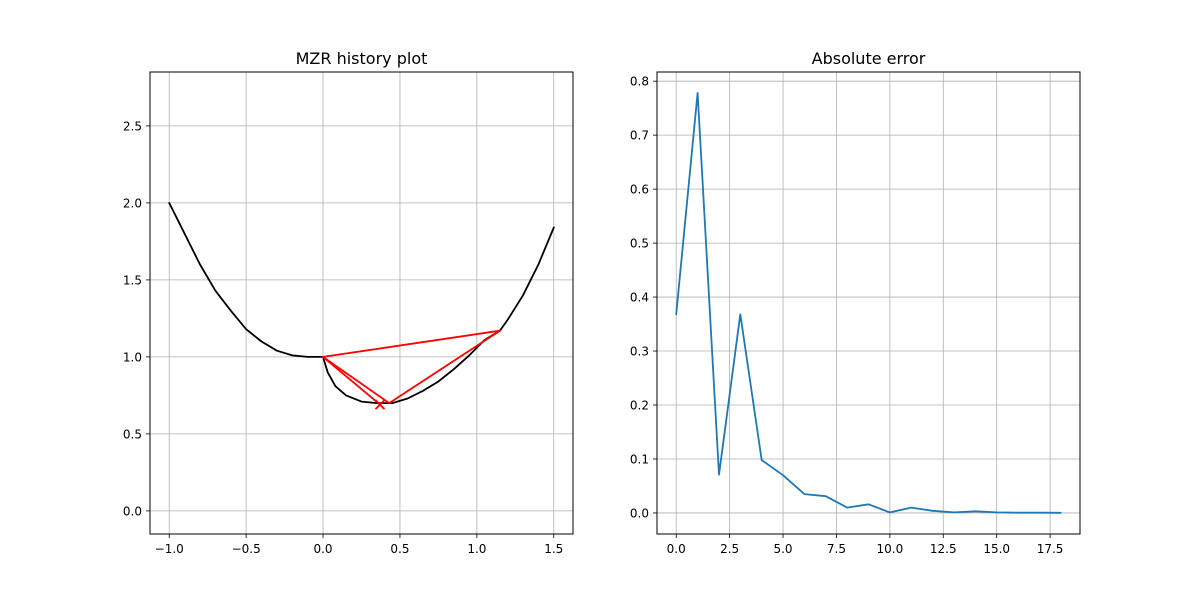  What do you see at coordinates (1050, 549) in the screenshot?
I see `x-tick-label: 17.5` at bounding box center [1050, 549].